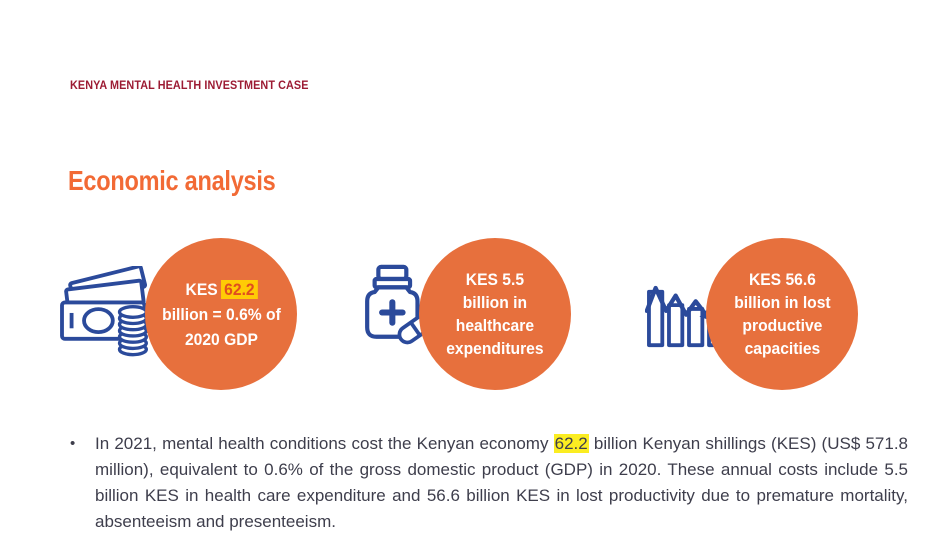 Image resolution: width=940 pixels, height=537 pixels. I want to click on stat-line: KES 5.5, so click(495, 279).